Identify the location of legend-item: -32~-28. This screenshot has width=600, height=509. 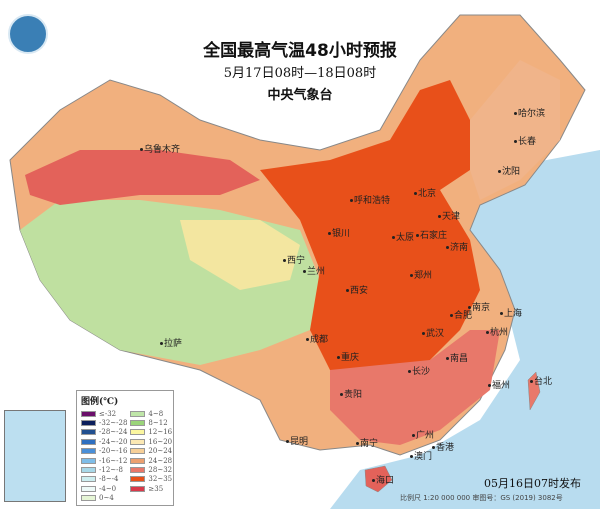
(104, 422).